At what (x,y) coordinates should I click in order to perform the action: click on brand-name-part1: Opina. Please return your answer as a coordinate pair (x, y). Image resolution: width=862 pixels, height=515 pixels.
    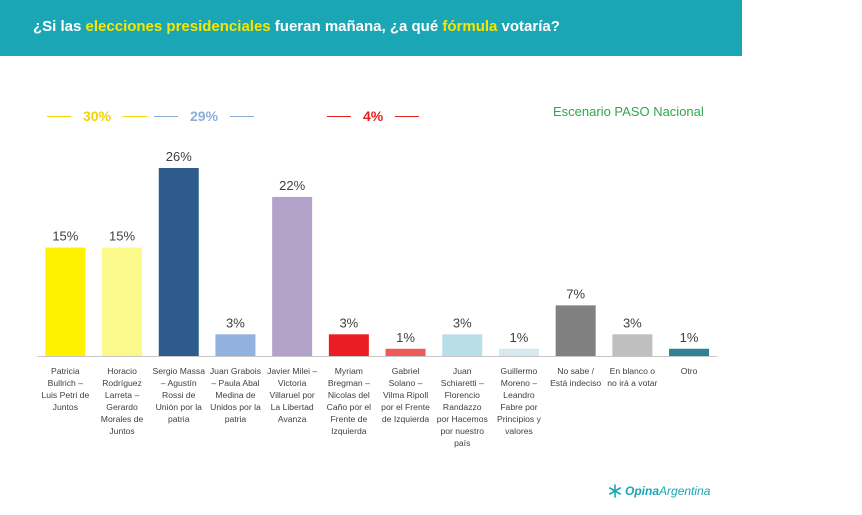
    Looking at the image, I should click on (642, 491).